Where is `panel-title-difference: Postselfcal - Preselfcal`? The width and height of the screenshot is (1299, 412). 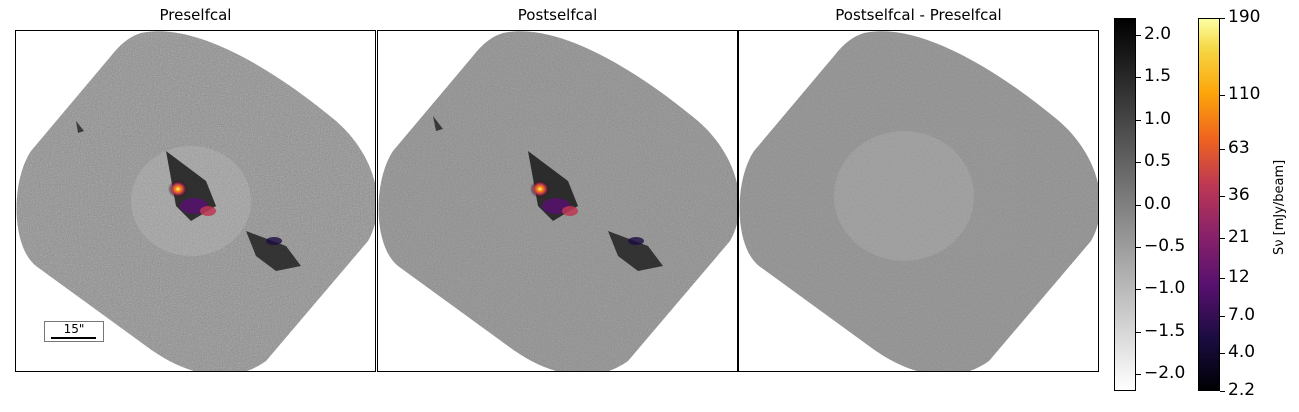
panel-title-difference: Postselfcal - Preselfcal is located at coordinates (918, 15).